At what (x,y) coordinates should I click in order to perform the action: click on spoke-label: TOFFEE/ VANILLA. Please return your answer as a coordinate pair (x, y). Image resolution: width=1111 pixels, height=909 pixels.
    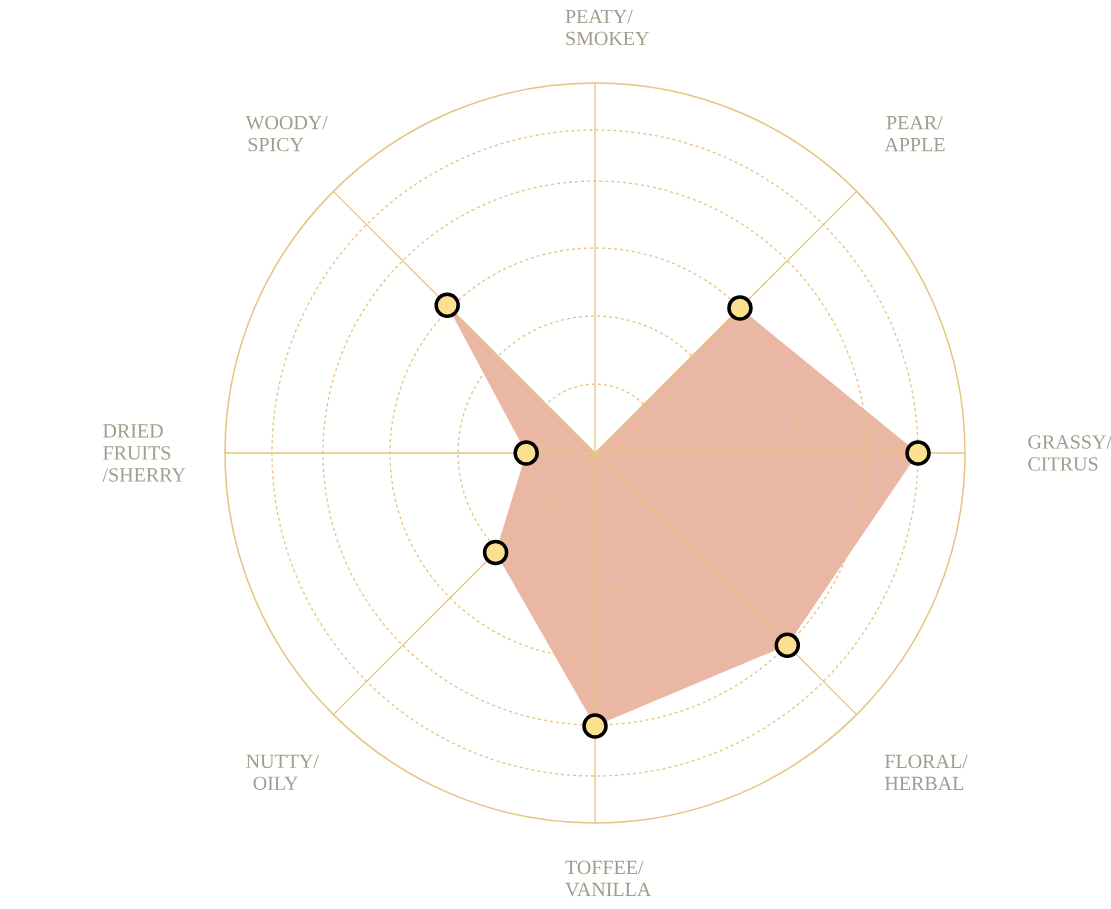
    Looking at the image, I should click on (608, 878).